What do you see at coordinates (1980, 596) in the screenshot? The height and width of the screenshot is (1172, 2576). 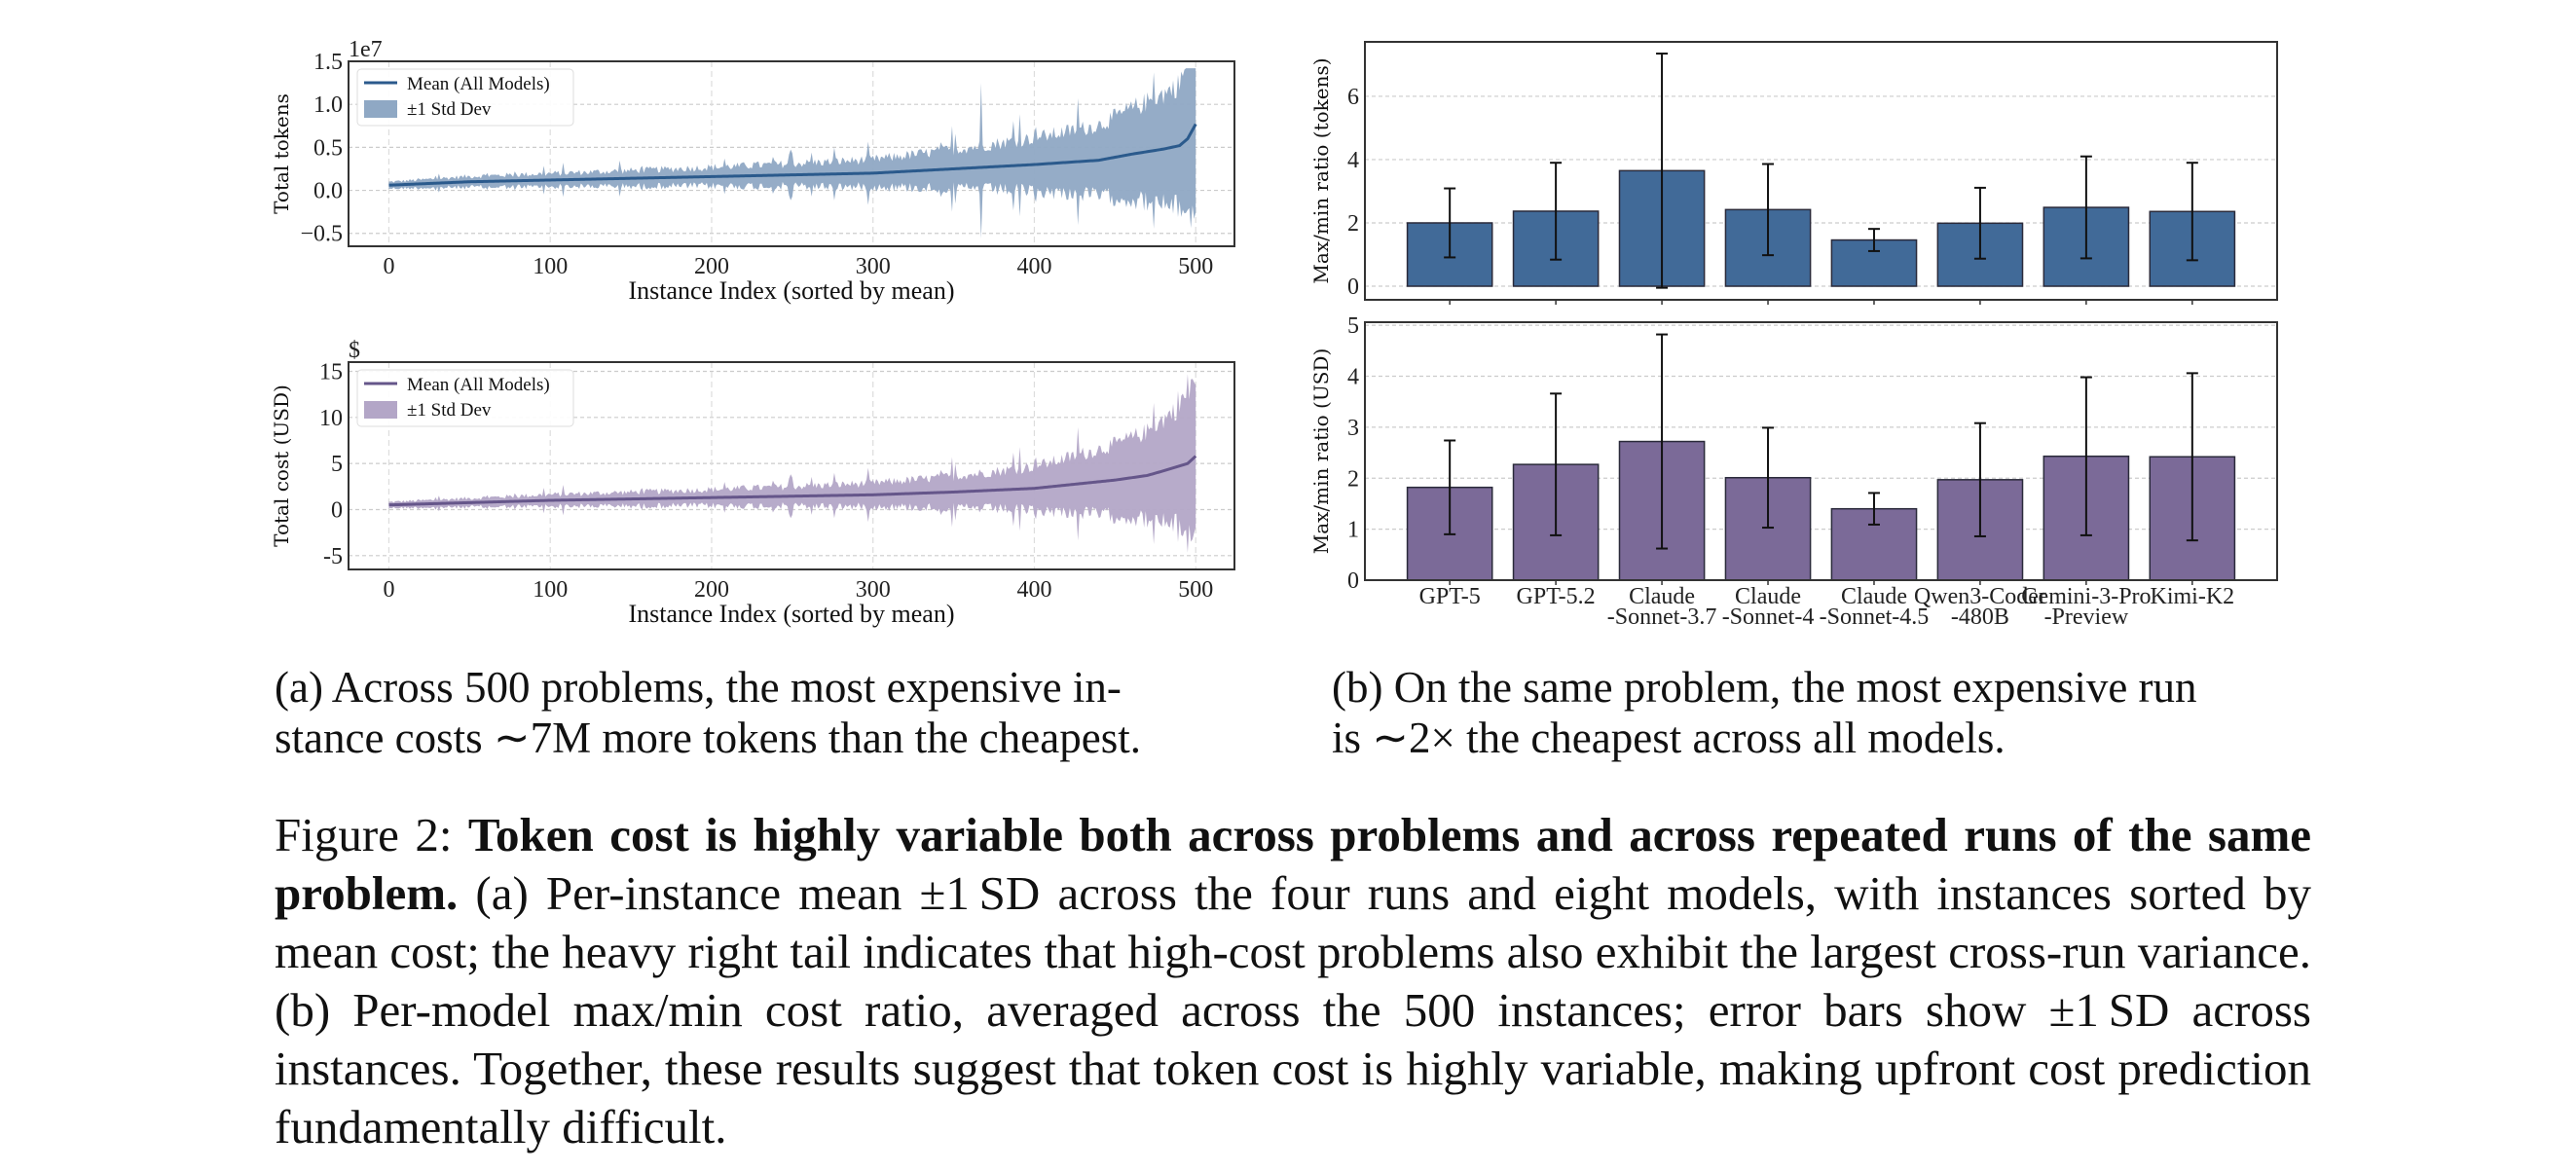 I see `x-tick-label: Qwen3-Coder` at bounding box center [1980, 596].